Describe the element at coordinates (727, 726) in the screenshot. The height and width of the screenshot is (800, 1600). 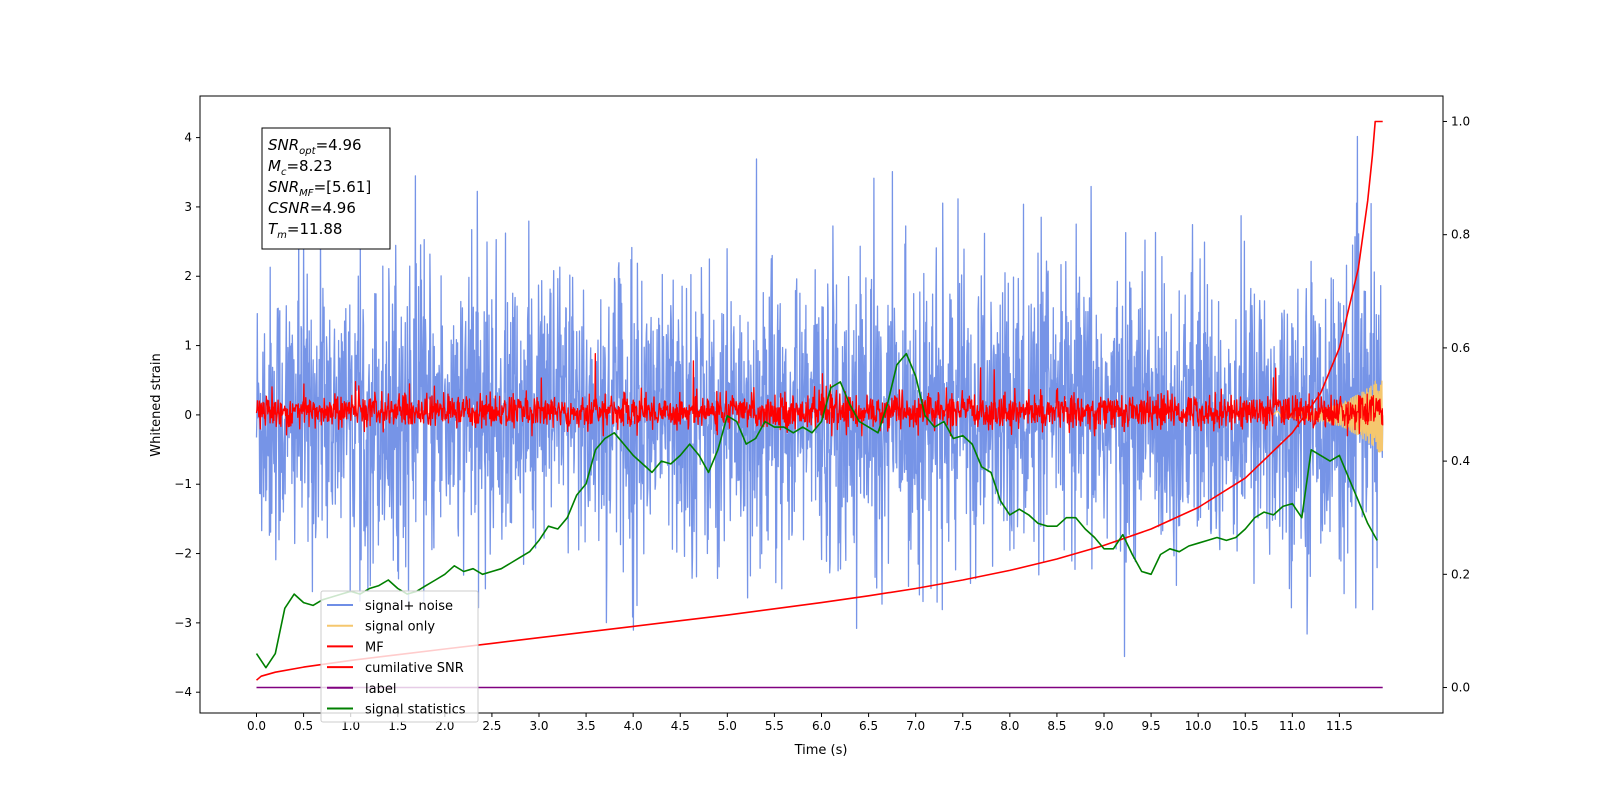
I see `x-tick-label: 5.0` at that location.